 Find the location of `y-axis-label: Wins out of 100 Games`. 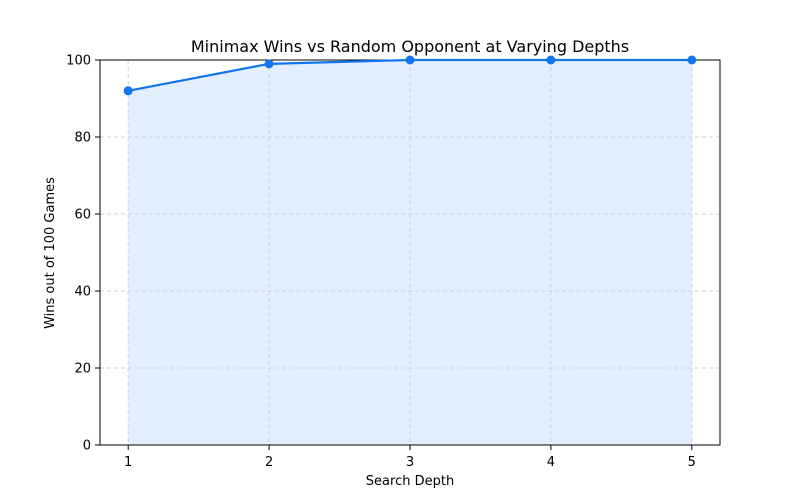

y-axis-label: Wins out of 100 Games is located at coordinates (50, 253).